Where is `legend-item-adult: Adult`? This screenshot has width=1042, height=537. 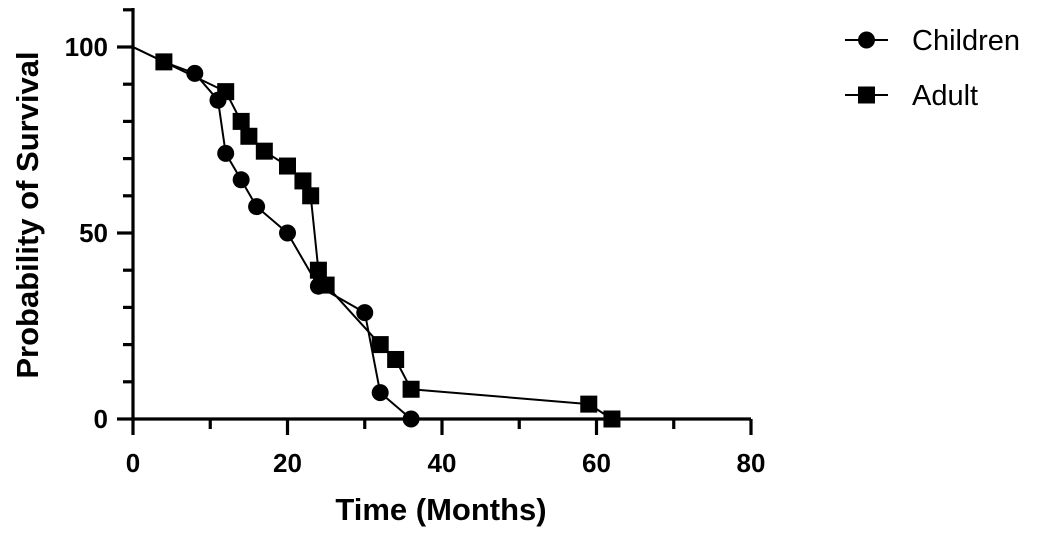 legend-item-adult: Adult is located at coordinates (911, 96).